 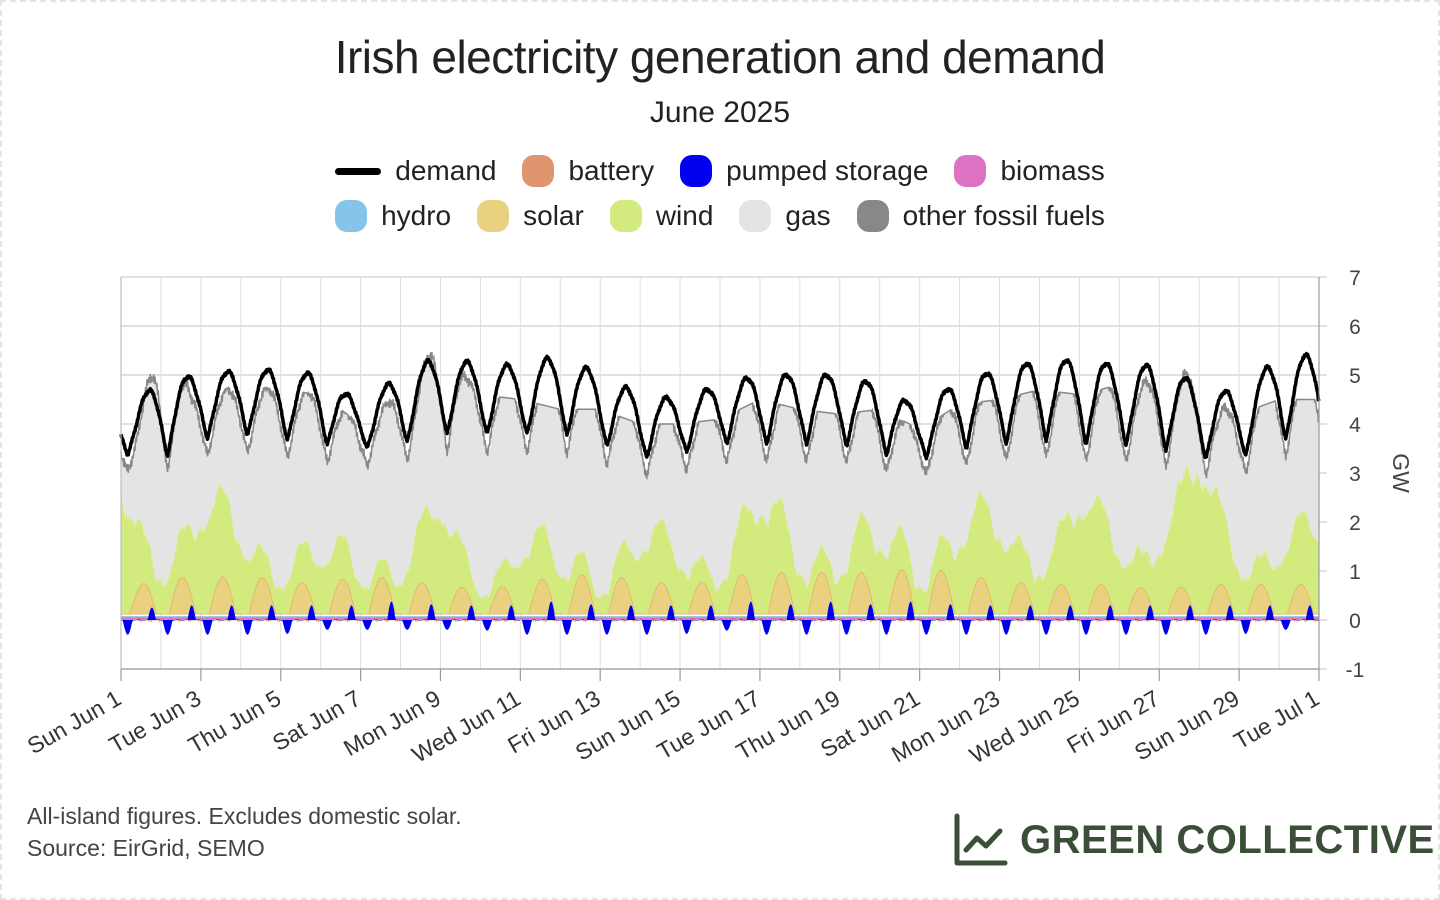 I want to click on legend-item-gas: gas, so click(x=785, y=216).